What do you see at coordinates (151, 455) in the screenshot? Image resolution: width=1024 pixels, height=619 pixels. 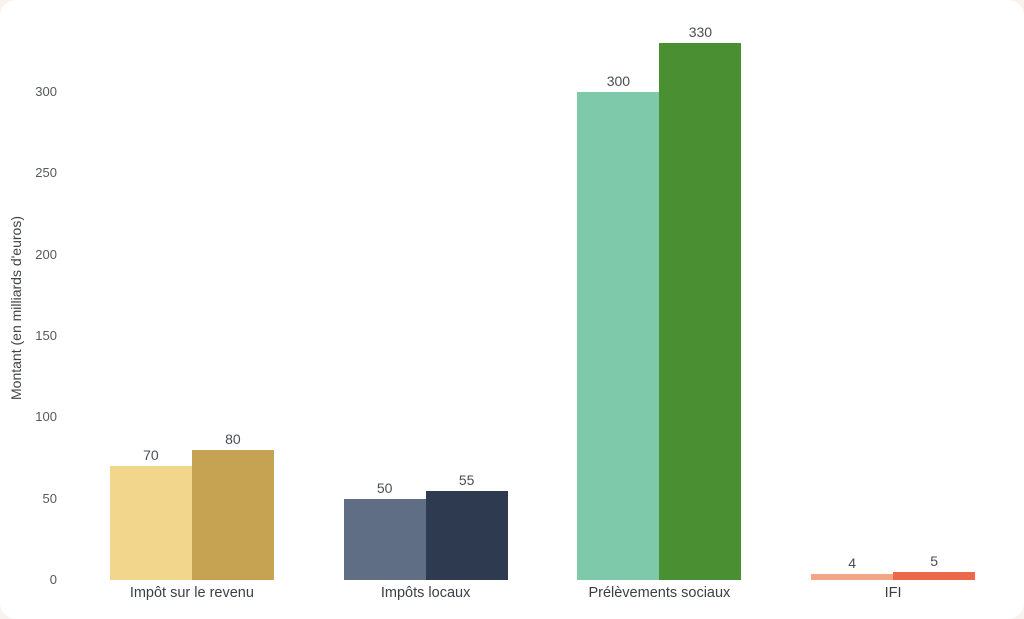 I see `bar-value-label: 70` at bounding box center [151, 455].